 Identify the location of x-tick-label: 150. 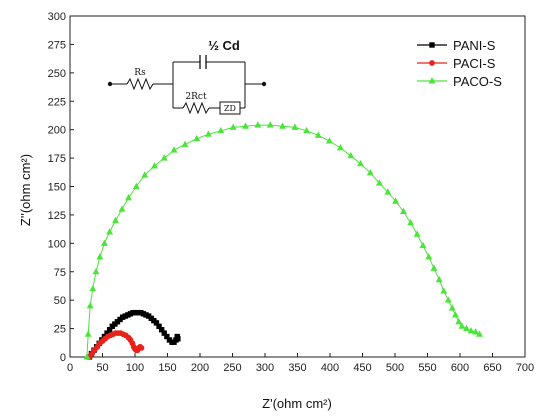
(167, 368).